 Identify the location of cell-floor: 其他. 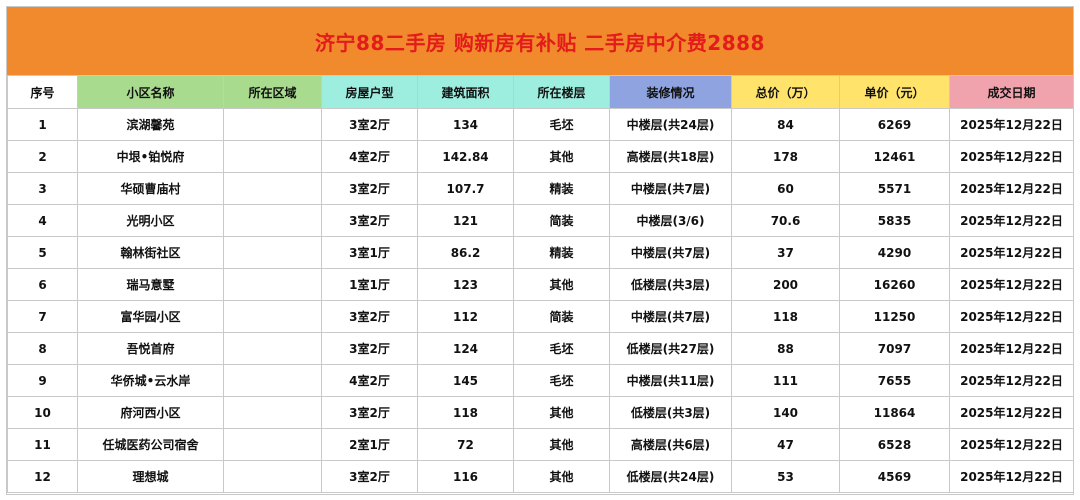
(561, 284).